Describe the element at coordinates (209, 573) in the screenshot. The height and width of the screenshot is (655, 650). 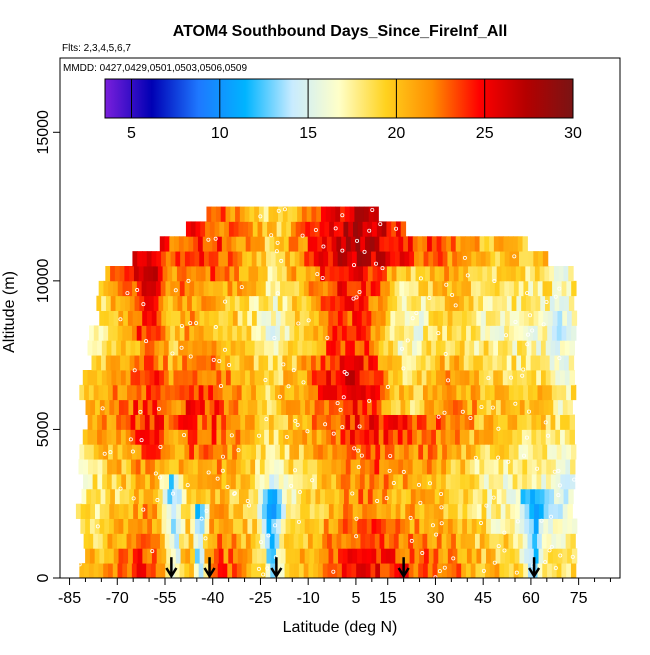
I see `flight-arrow-head` at that location.